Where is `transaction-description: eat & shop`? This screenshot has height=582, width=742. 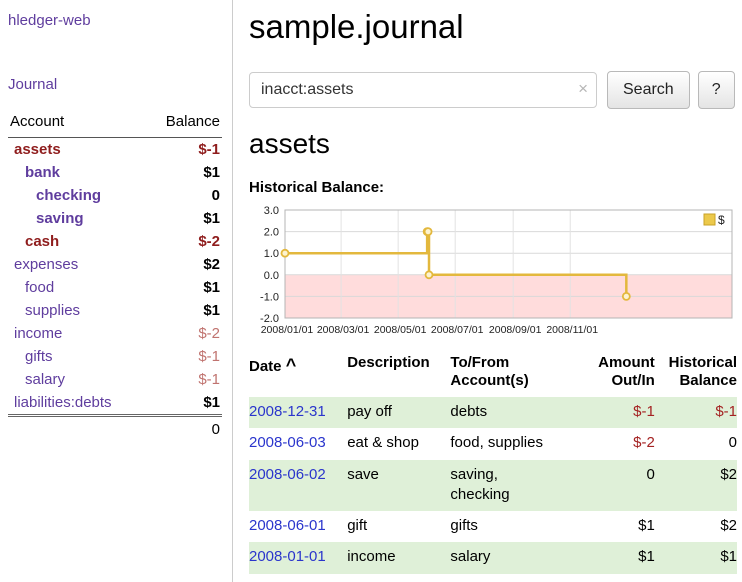
transaction-description: eat & shop is located at coordinates (383, 443).